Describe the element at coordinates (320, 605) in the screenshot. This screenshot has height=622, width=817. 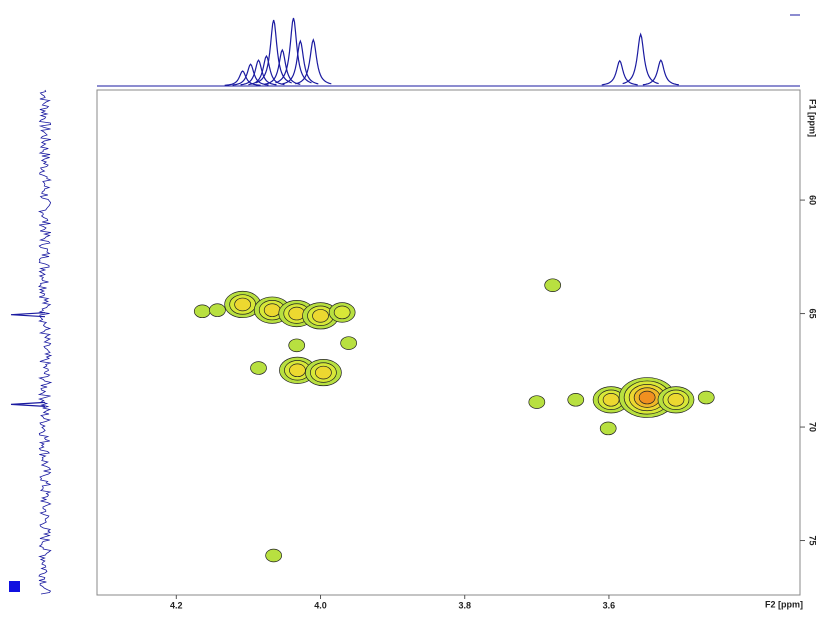
I see `x-tick-label: 4.0` at that location.